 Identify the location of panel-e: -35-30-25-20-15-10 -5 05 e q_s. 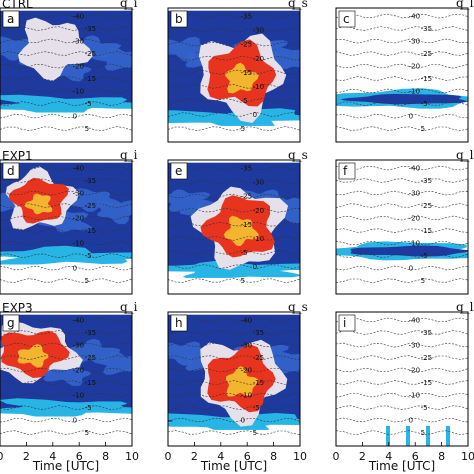
(237, 221).